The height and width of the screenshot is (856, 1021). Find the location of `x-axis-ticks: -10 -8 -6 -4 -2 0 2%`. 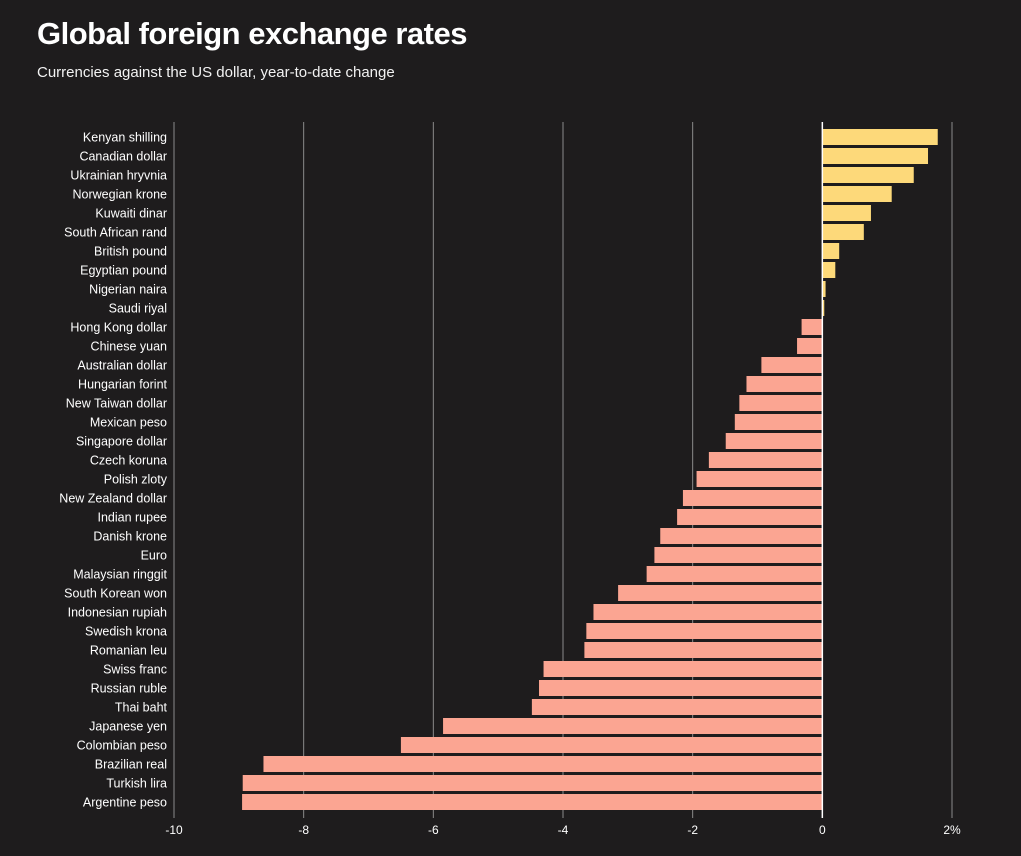

x-axis-ticks: -10 -8 -6 -4 -2 0 2% is located at coordinates (563, 830).